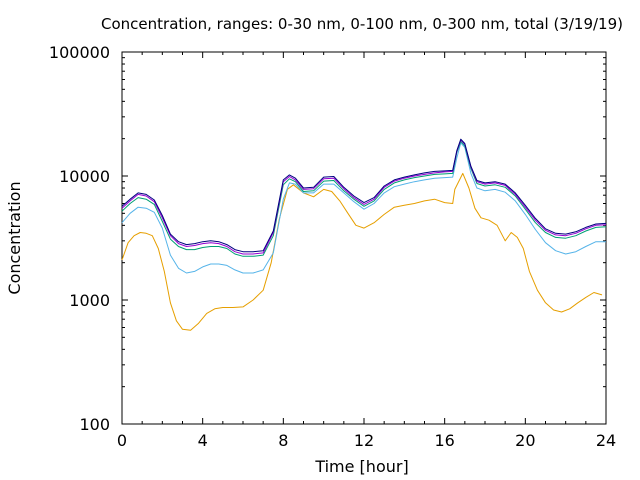 The height and width of the screenshot is (480, 640). What do you see at coordinates (84, 176) in the screenshot?
I see `y-tick-label: 10000` at bounding box center [84, 176].